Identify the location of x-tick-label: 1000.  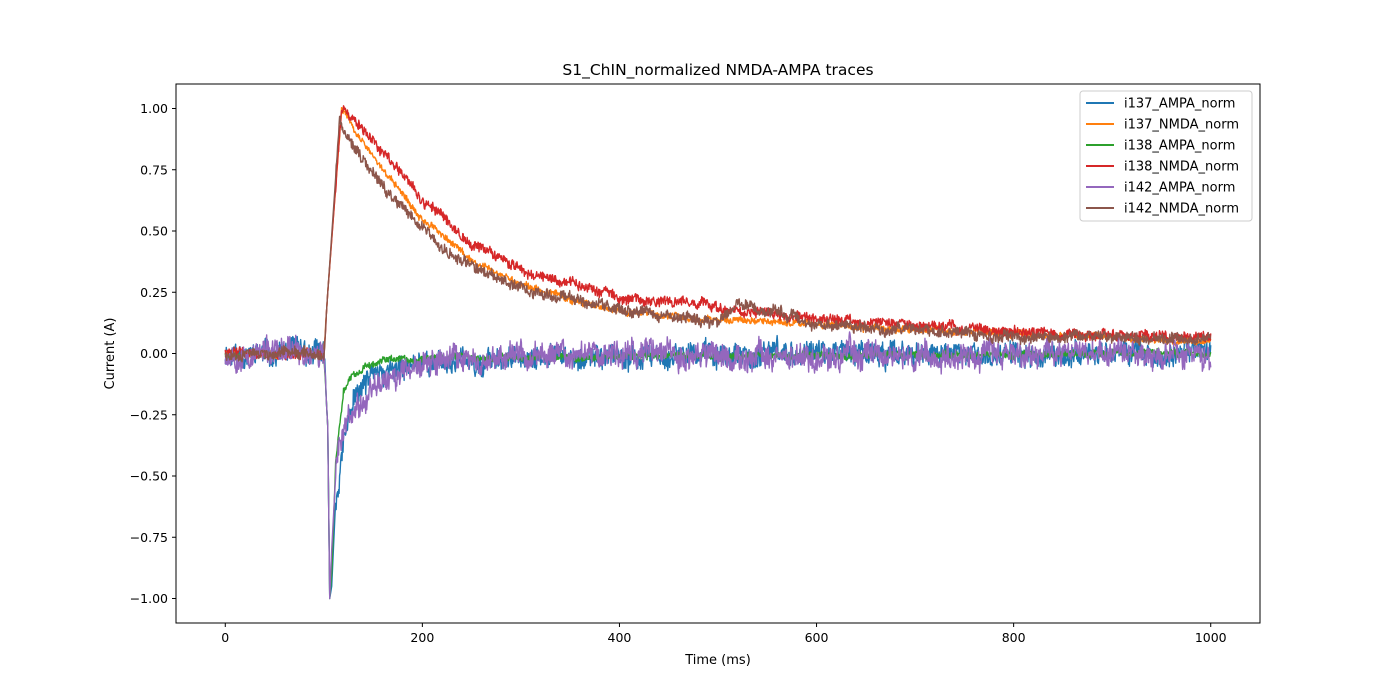
(1211, 637).